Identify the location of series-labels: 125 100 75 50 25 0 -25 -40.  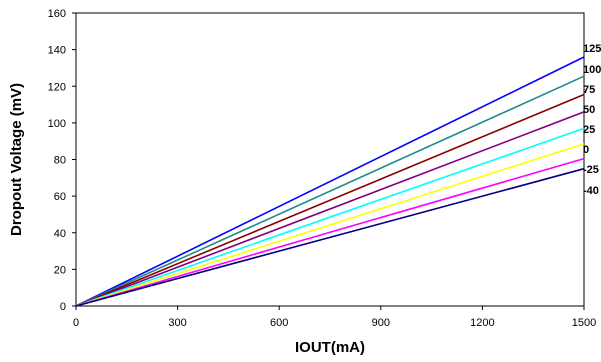
(592, 120).